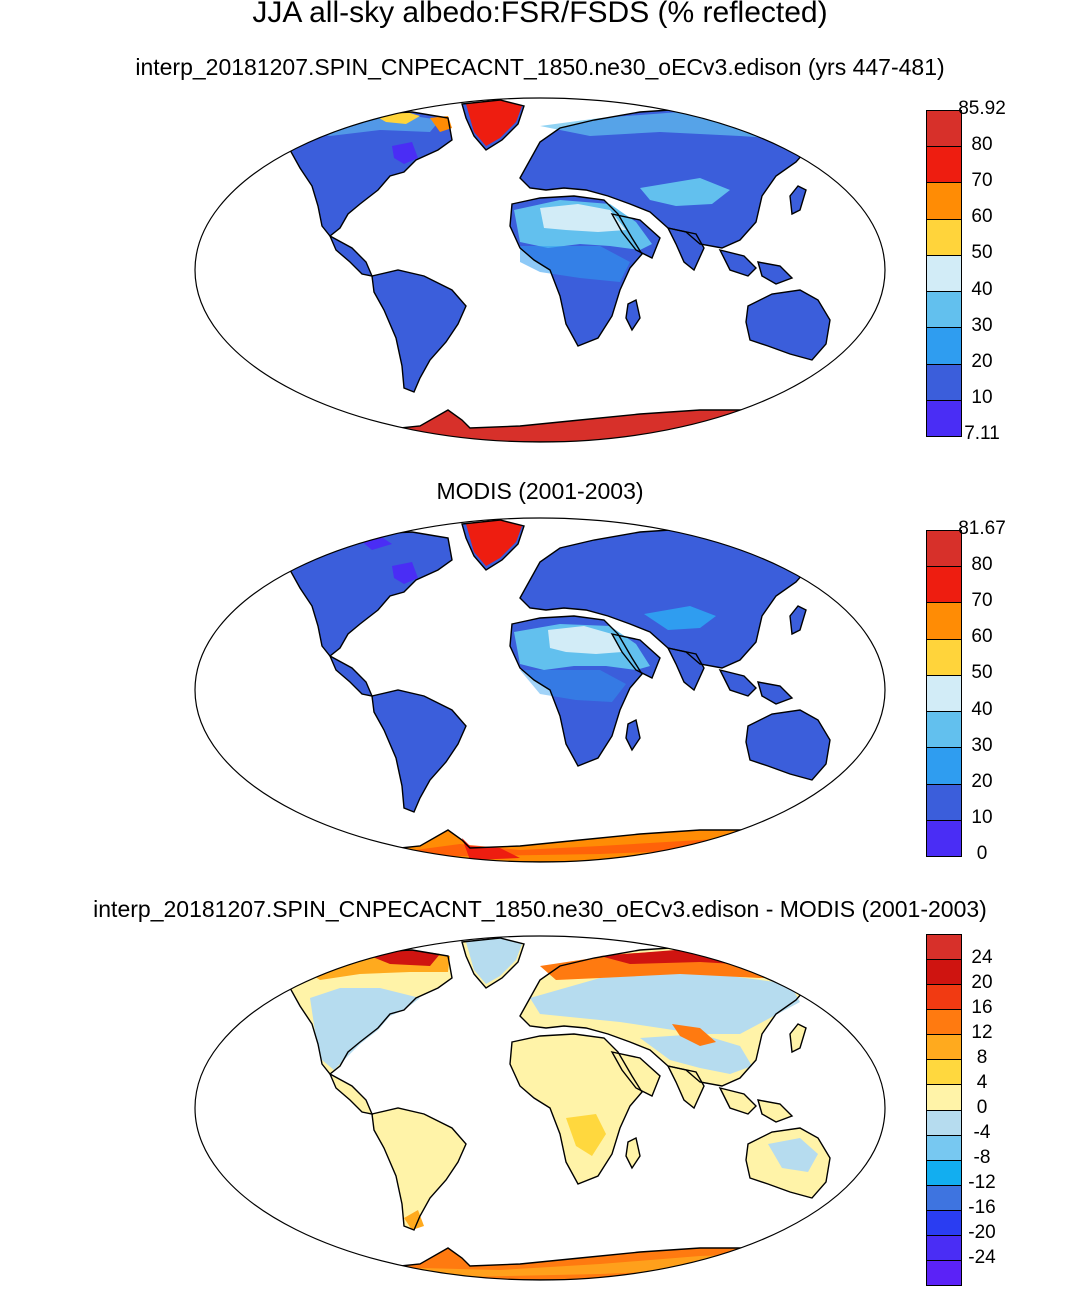 The image size is (1080, 1295). What do you see at coordinates (982, 1057) in the screenshot?
I see `colorbar-tick-label: 8` at bounding box center [982, 1057].